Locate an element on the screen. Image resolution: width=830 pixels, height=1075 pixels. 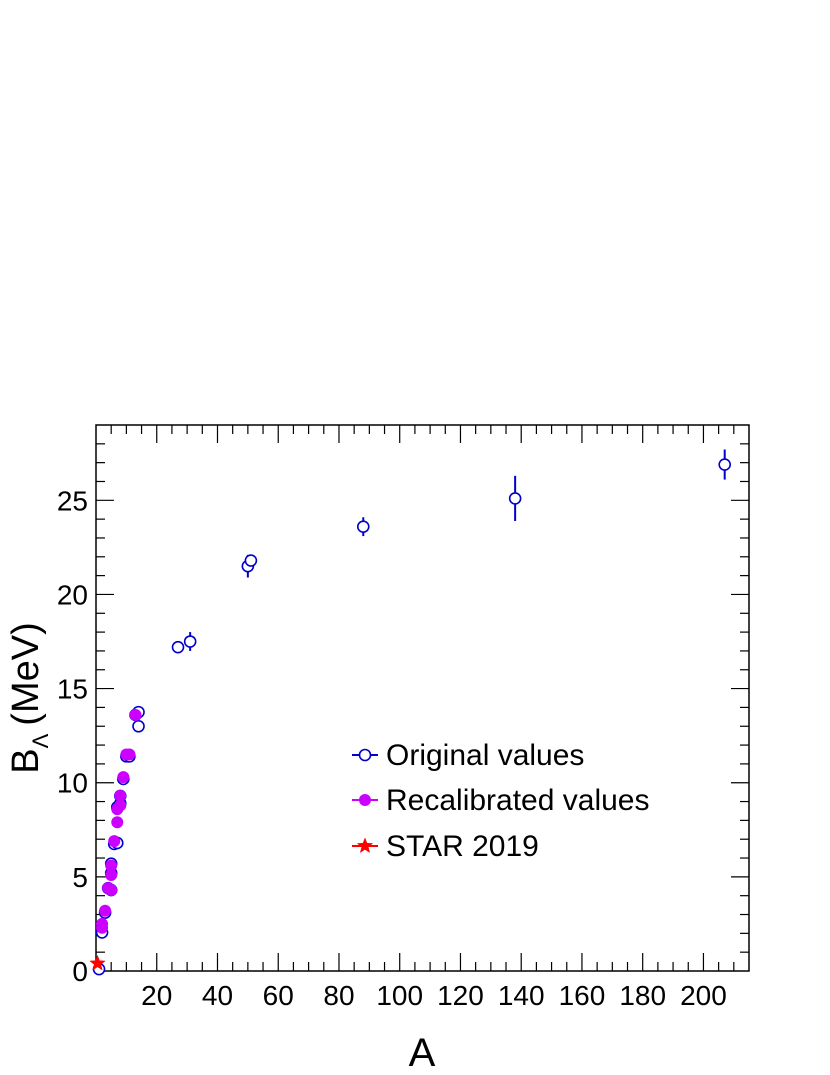
y-axis-label-main: B is located at coordinates (26, 760).